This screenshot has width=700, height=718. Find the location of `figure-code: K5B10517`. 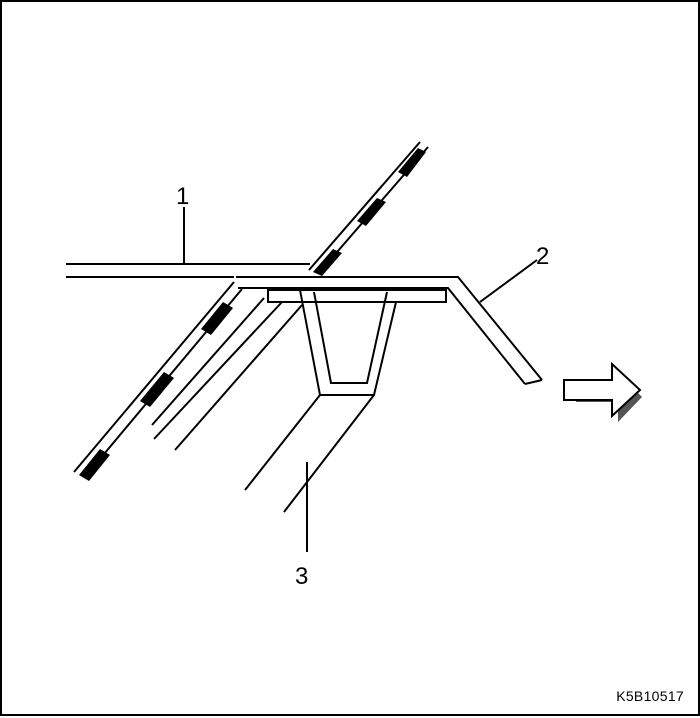

figure-code: K5B10517 is located at coordinates (650, 696).